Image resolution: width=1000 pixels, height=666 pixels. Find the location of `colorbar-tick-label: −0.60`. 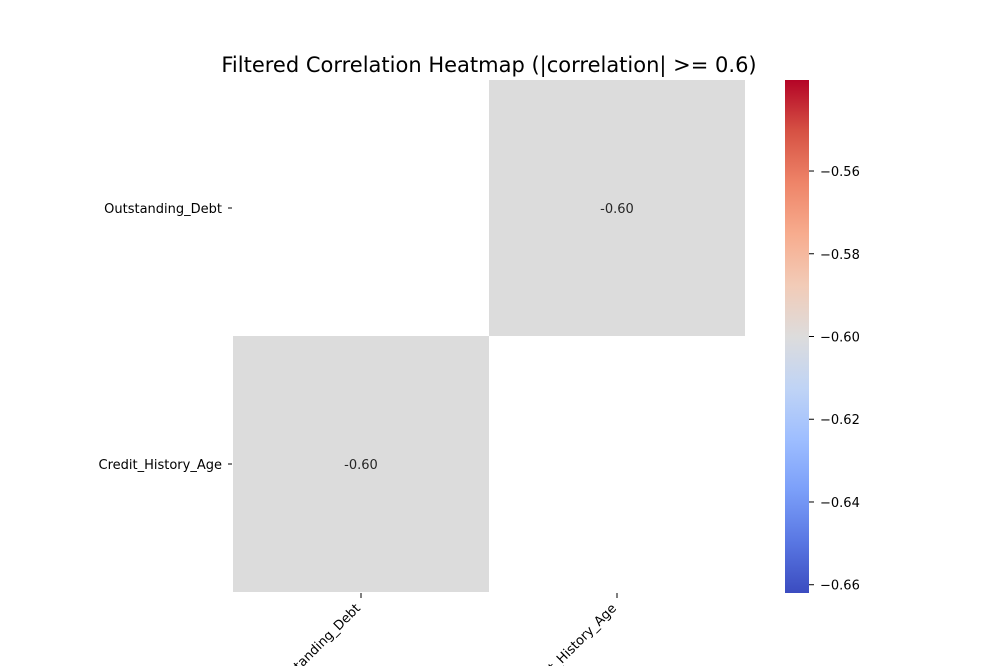

colorbar-tick-label: −0.60 is located at coordinates (840, 338).